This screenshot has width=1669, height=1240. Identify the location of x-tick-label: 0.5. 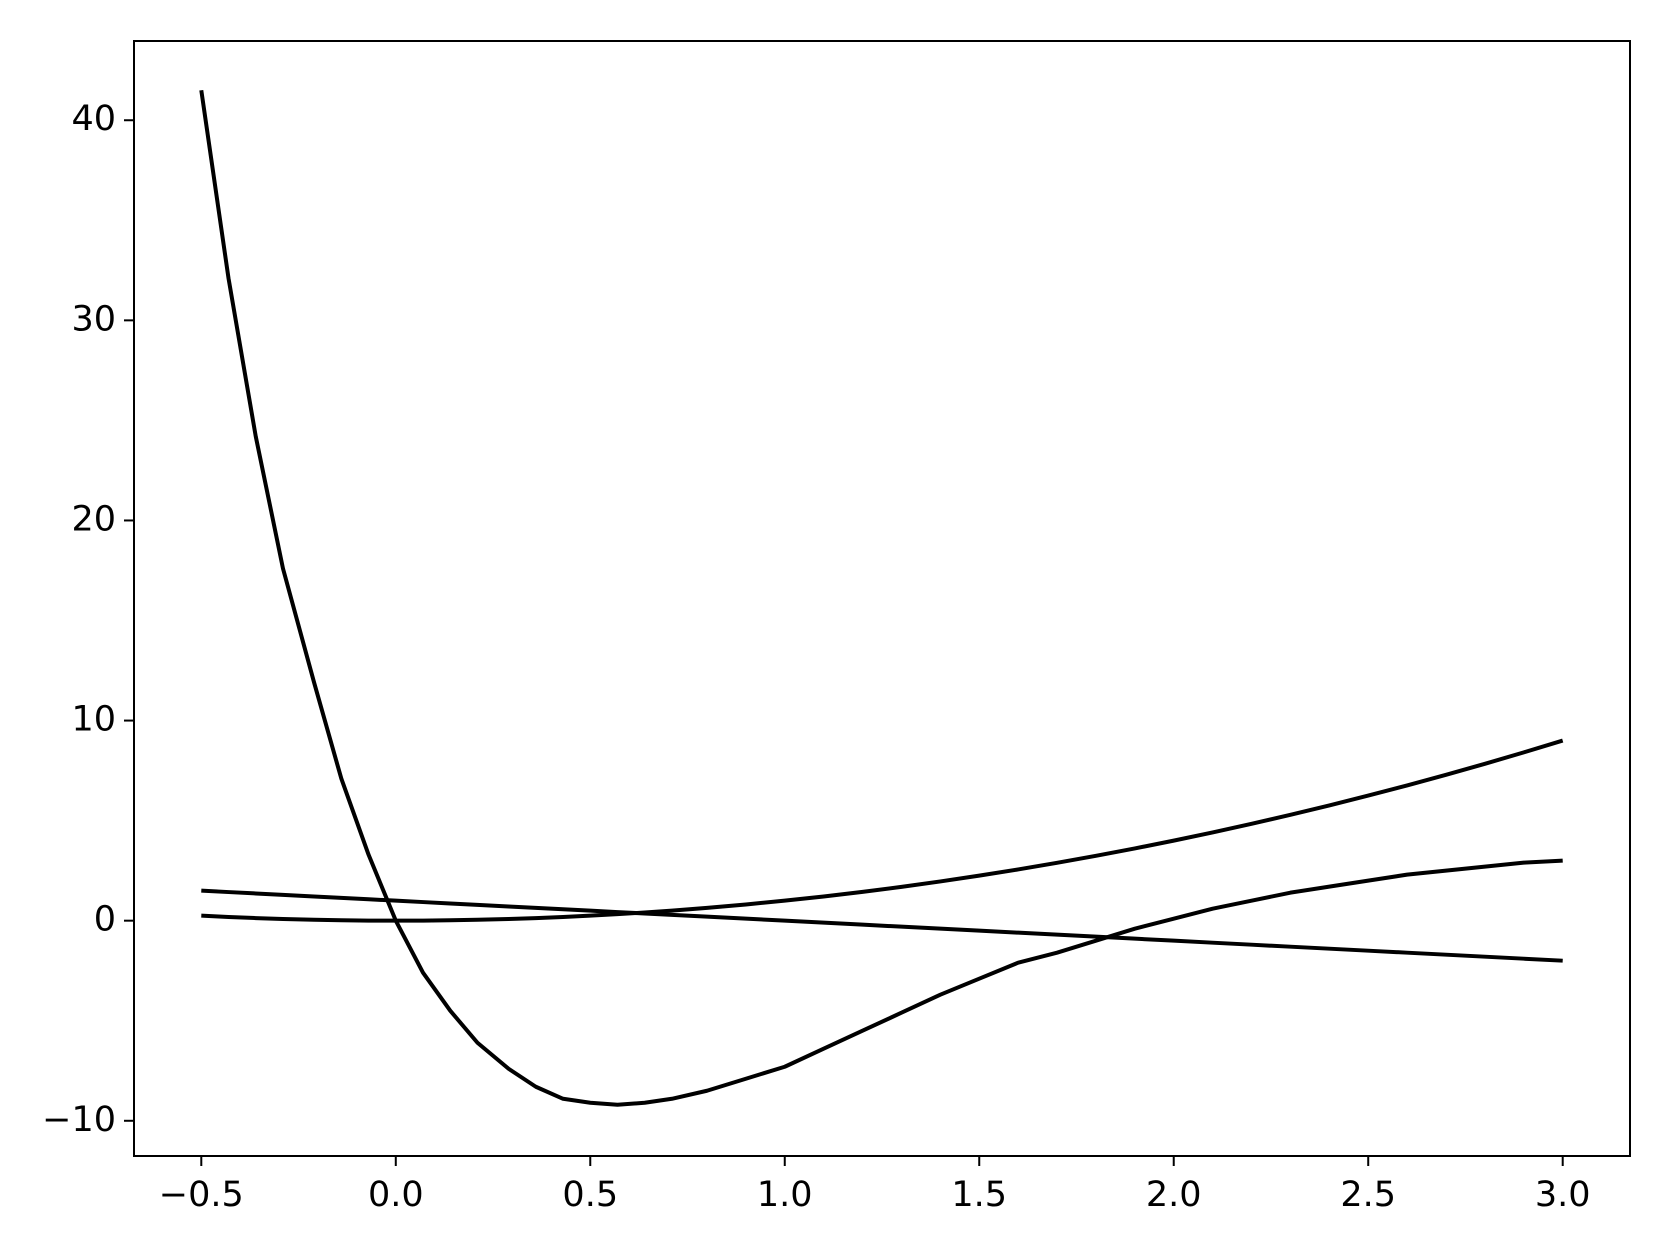
(590, 1195).